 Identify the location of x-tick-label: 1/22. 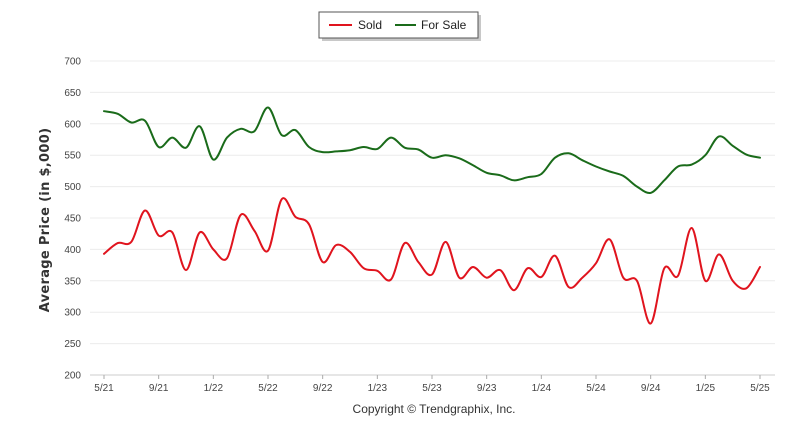
(214, 388).